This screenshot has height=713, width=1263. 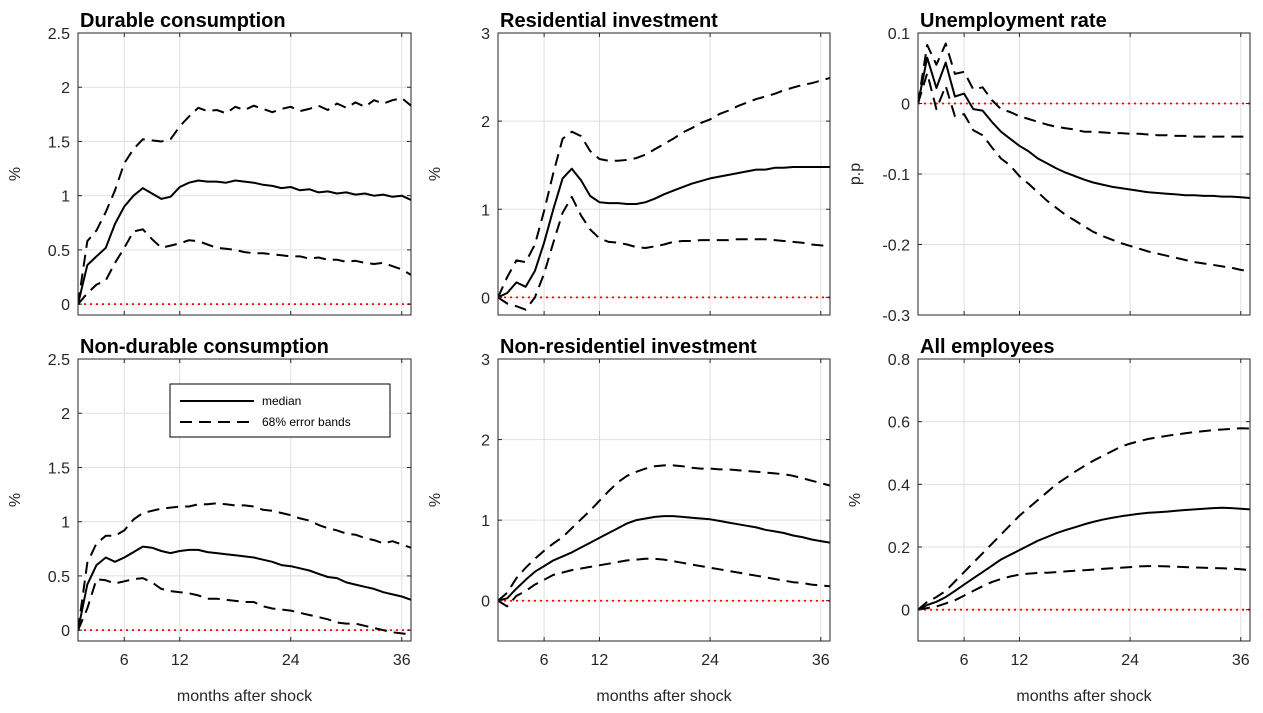 I want to click on y-tick-label: 0.6, so click(x=899, y=423).